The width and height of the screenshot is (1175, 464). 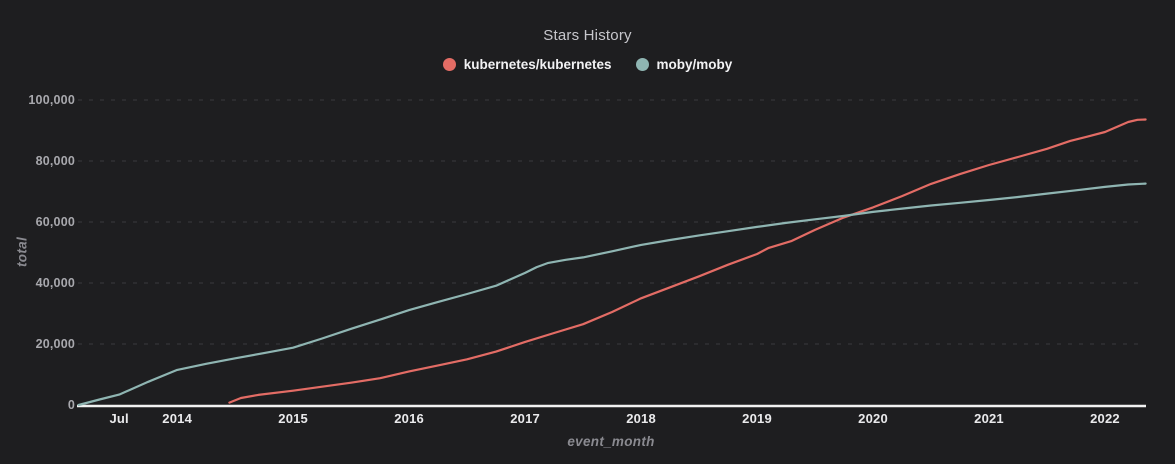 What do you see at coordinates (71, 405) in the screenshot?
I see `y-tick-label: 0` at bounding box center [71, 405].